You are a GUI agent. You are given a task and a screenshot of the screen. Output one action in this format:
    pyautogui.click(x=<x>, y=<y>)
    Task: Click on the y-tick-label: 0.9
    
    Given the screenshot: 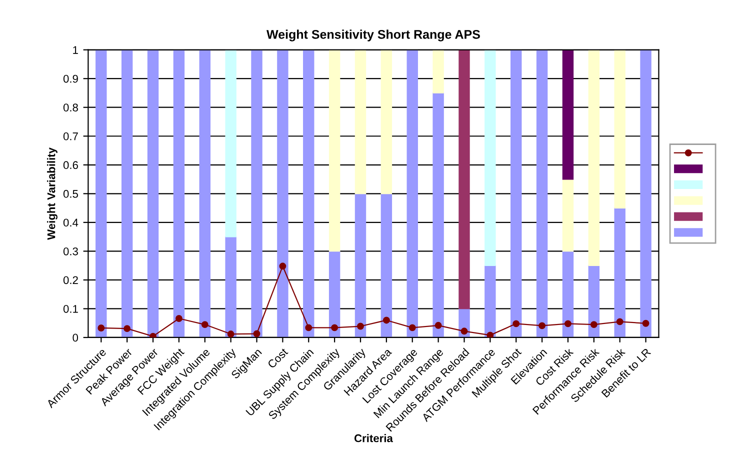 What is the action you would take?
    pyautogui.click(x=70, y=78)
    